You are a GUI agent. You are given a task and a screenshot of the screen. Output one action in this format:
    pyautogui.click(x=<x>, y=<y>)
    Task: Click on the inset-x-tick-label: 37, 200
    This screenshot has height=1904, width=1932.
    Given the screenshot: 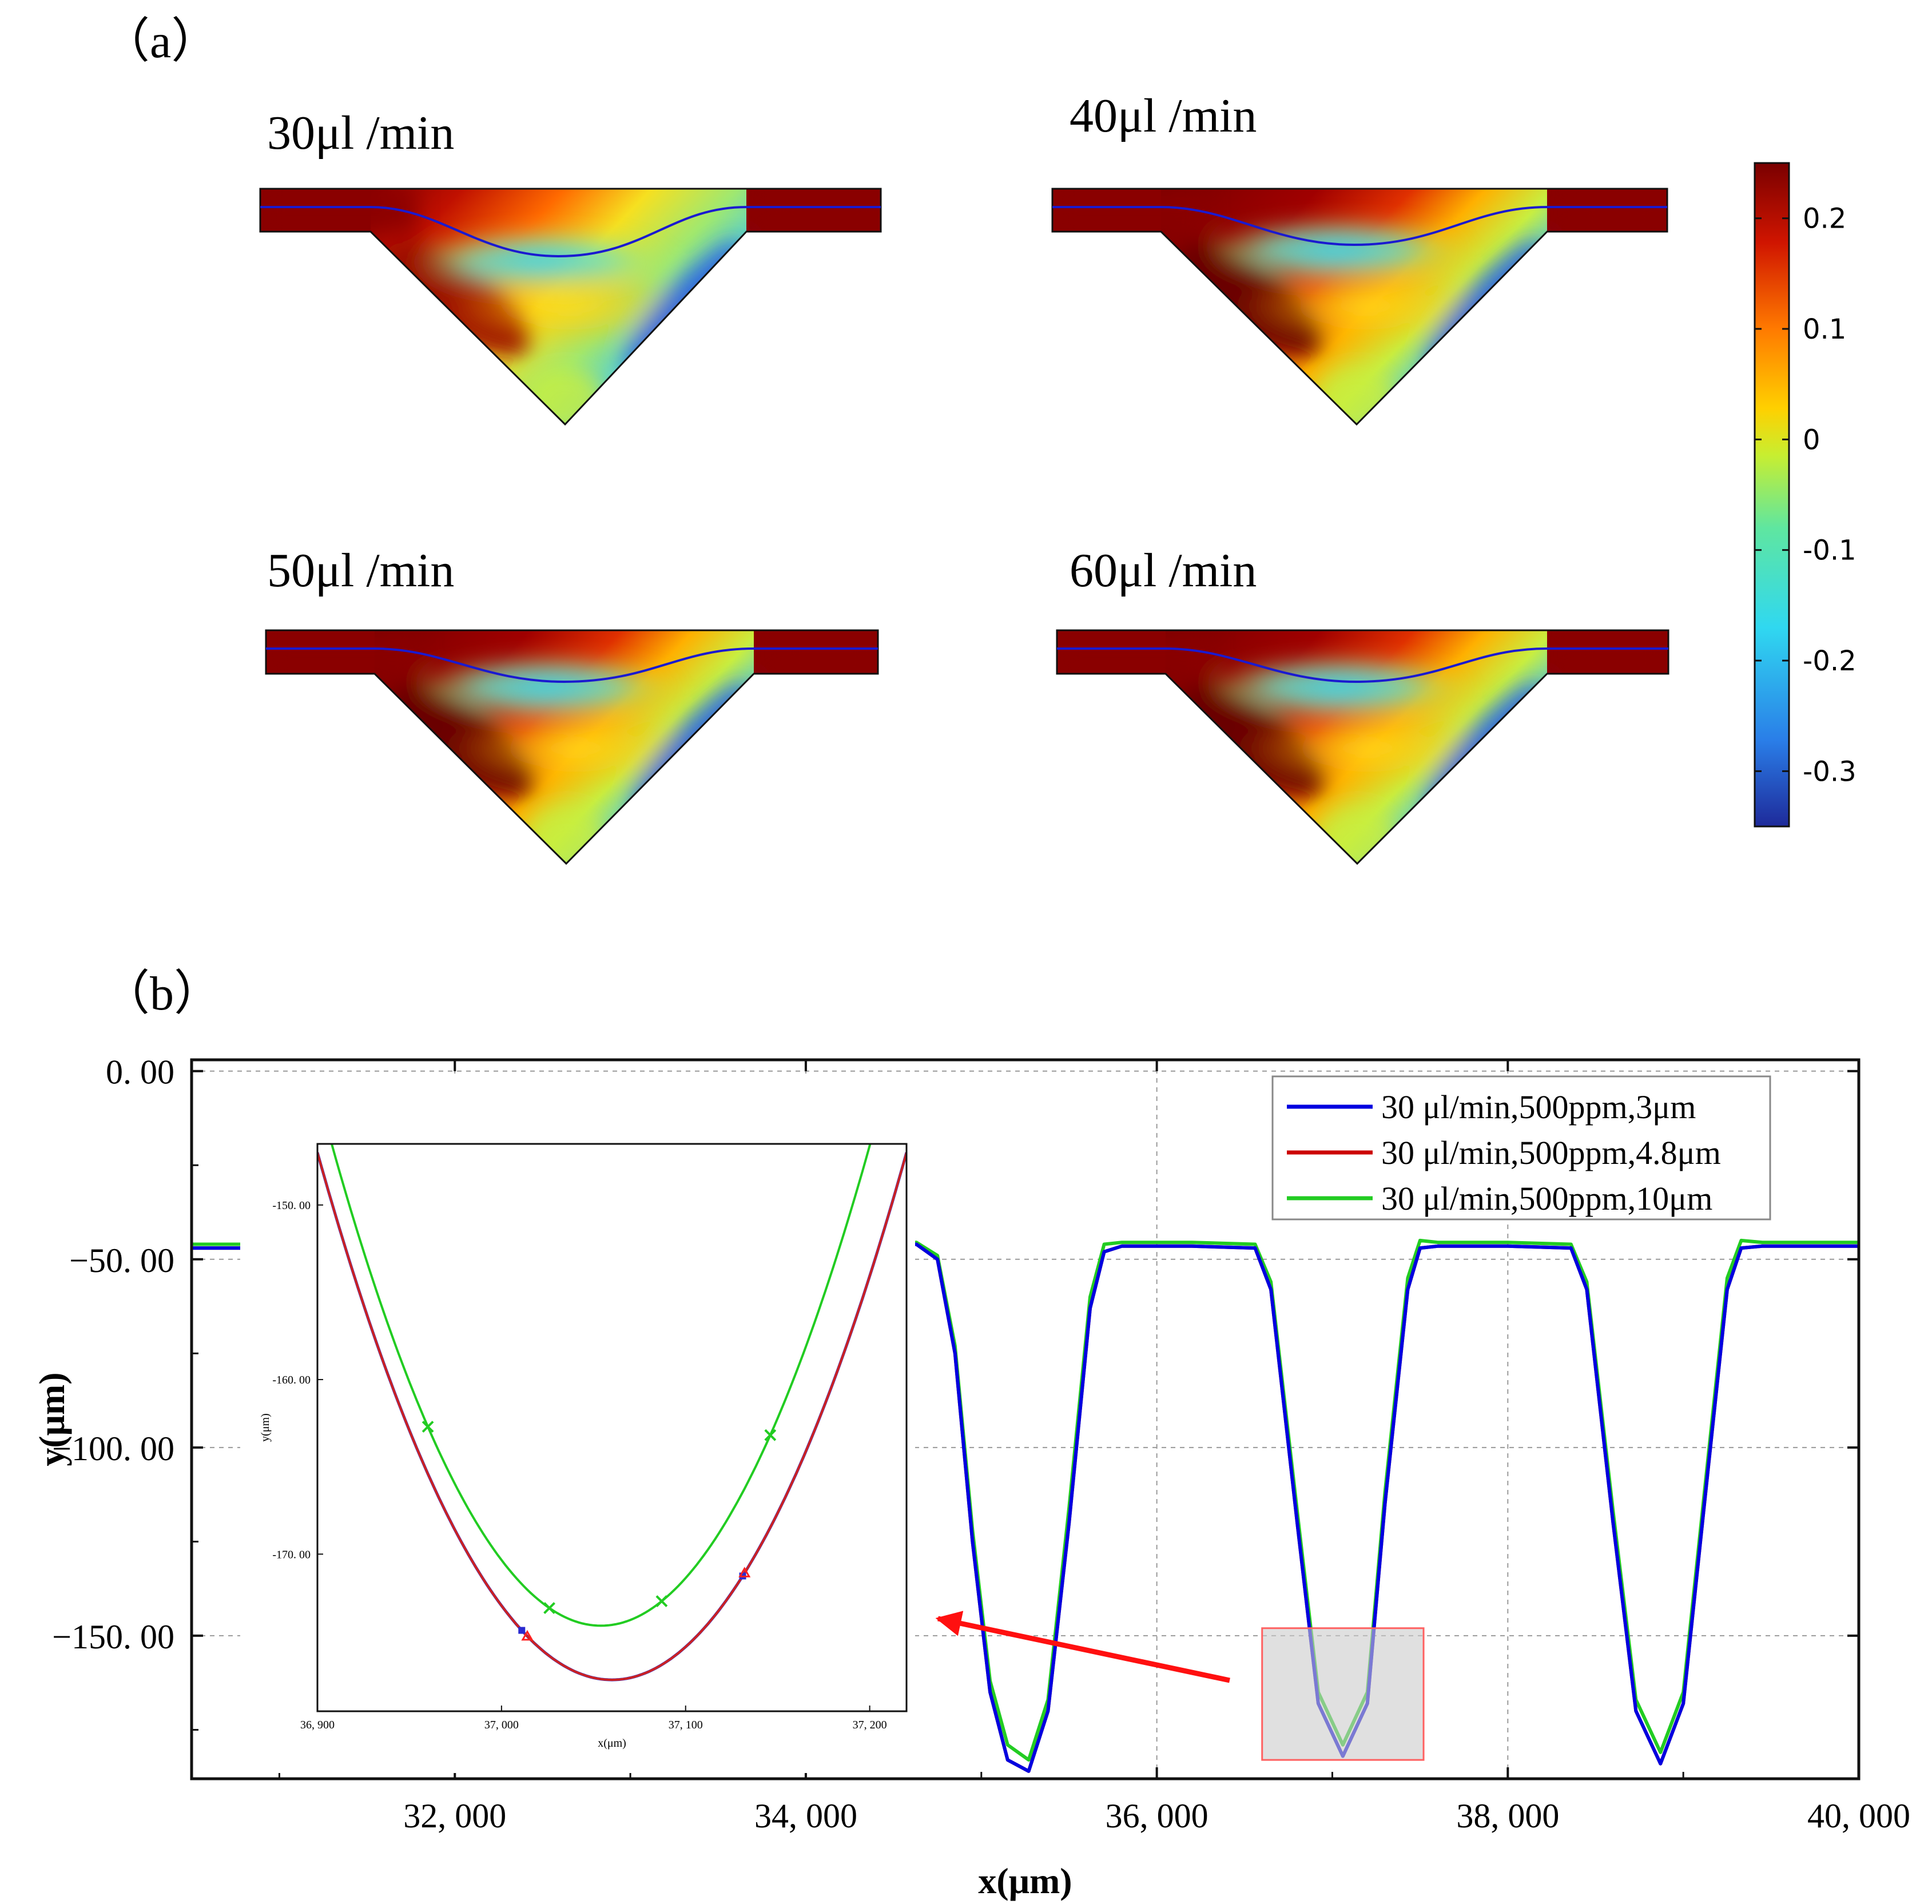 What is the action you would take?
    pyautogui.click(x=870, y=1725)
    